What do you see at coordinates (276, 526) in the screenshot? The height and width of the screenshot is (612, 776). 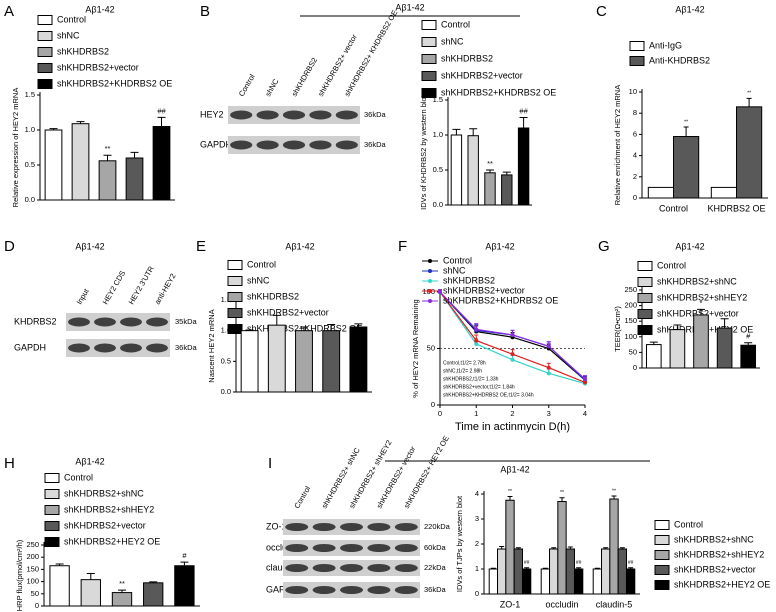 I see `row-label: ZO-1` at bounding box center [276, 526].